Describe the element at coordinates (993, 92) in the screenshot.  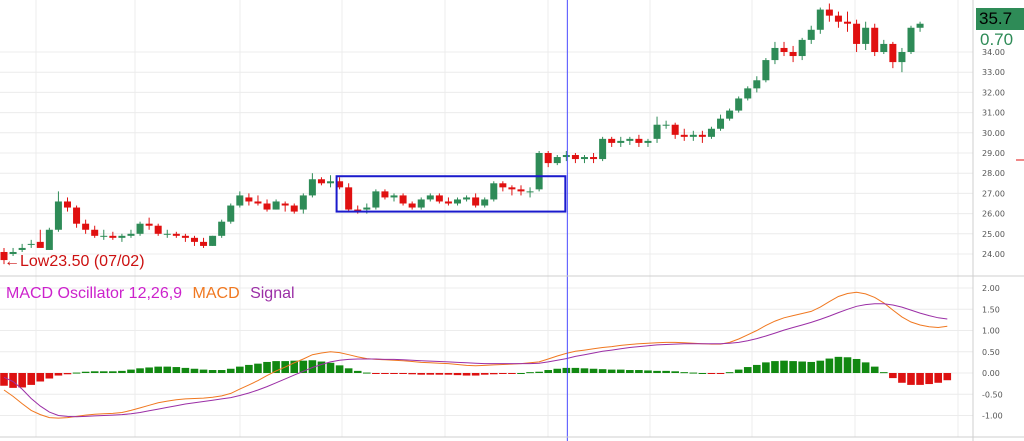
I see `price-tick-label: 32.00` at that location.